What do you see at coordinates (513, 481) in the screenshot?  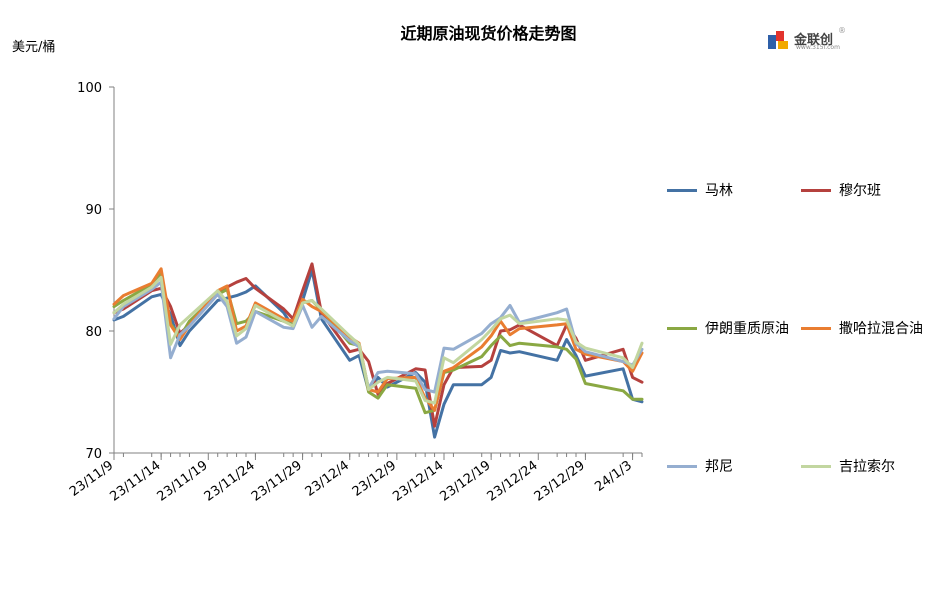 I see `x-tick-label: 23/12/24` at bounding box center [513, 481].